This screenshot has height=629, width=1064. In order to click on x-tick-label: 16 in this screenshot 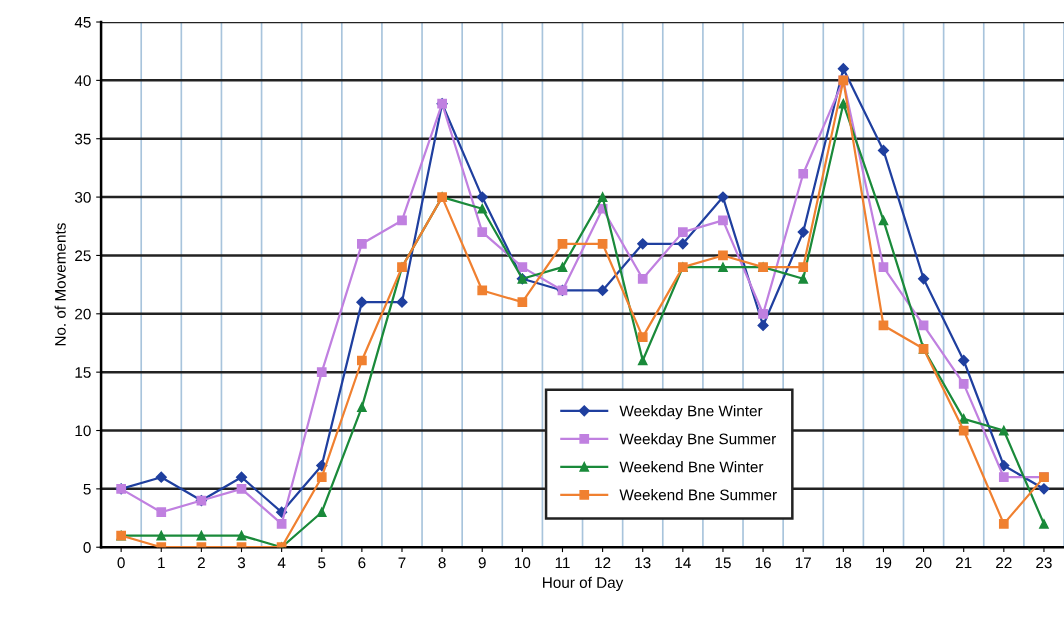, I will do `click(763, 563)`.